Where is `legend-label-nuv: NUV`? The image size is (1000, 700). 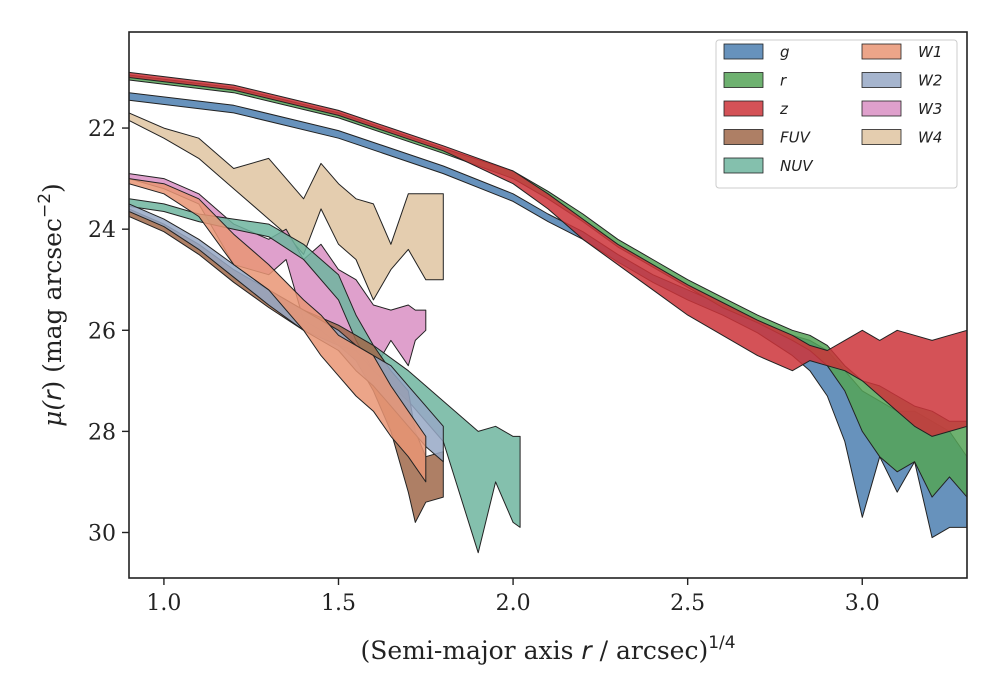
legend-label-nuv: NUV is located at coordinates (797, 166).